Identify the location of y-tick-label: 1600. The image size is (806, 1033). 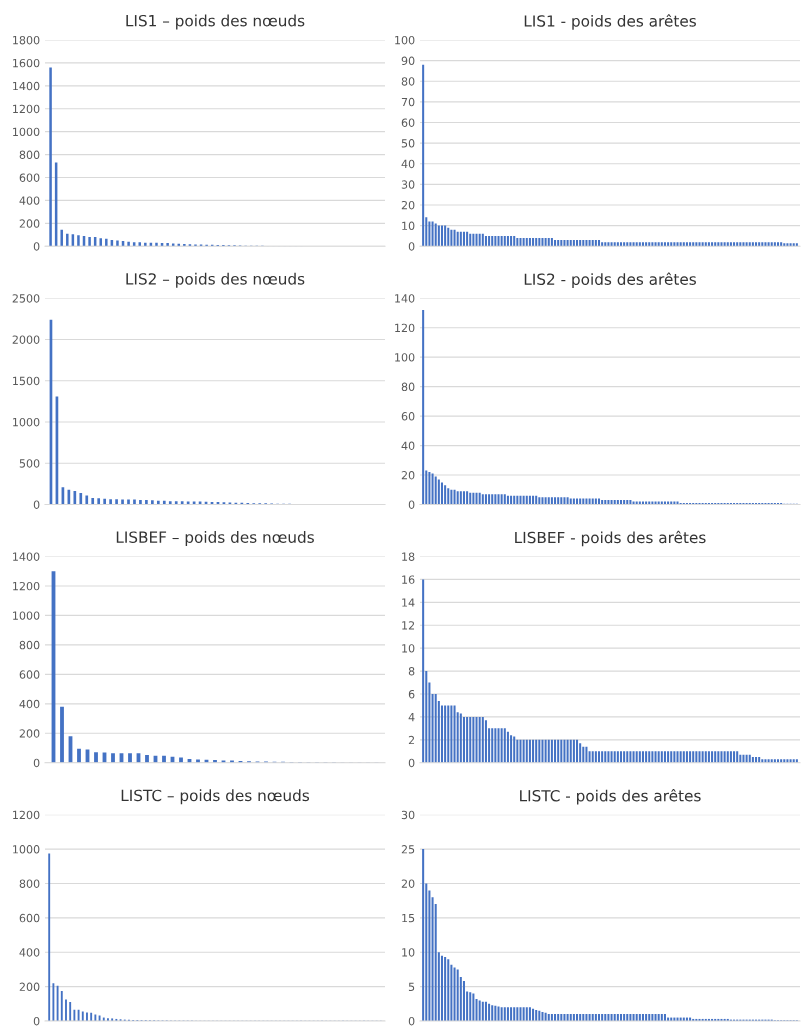
(26, 63).